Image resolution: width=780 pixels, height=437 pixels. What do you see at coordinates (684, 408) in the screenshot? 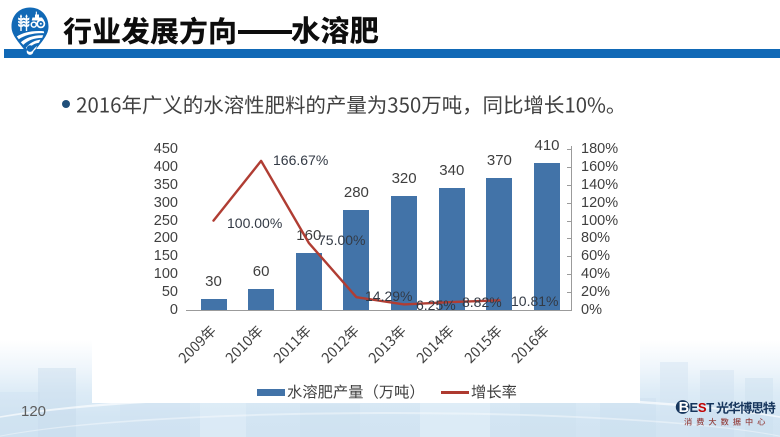
I see `svg-text: B` at bounding box center [684, 408].